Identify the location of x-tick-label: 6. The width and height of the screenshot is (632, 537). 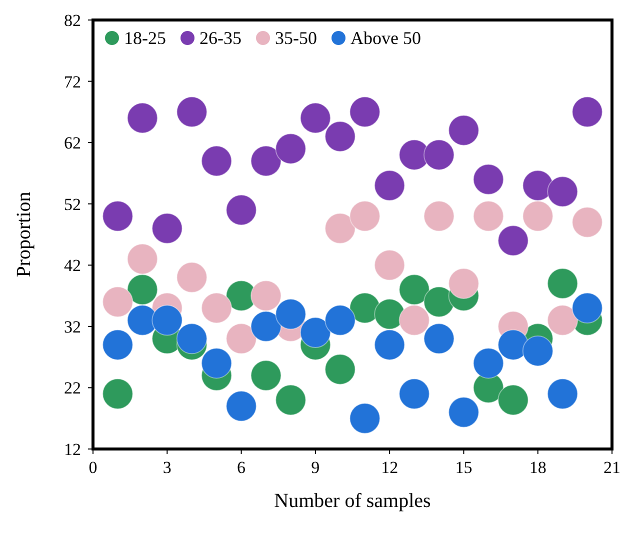
(241, 467).